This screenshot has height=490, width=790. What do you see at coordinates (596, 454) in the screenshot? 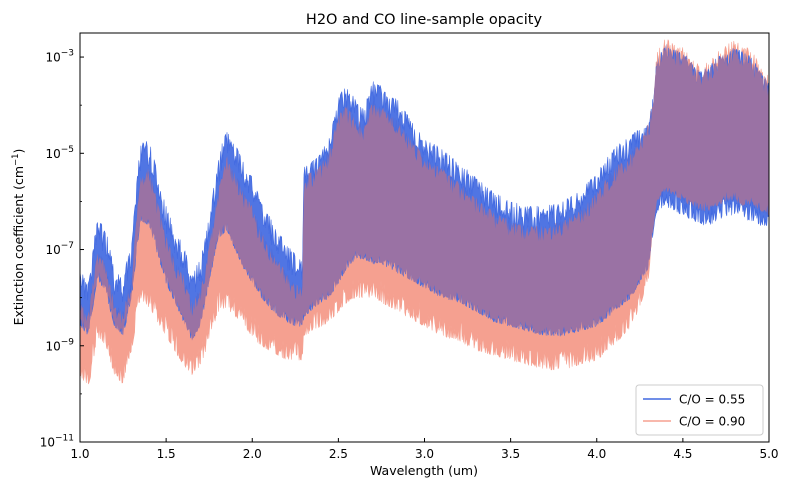
I see `x-tick-label: 4.0` at bounding box center [596, 454].